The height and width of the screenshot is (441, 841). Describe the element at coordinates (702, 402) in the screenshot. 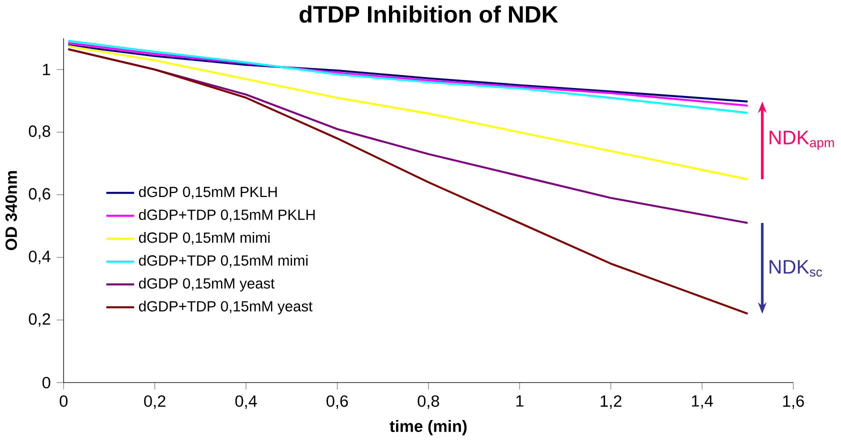

I see `x-tick-label: 1,4` at that location.